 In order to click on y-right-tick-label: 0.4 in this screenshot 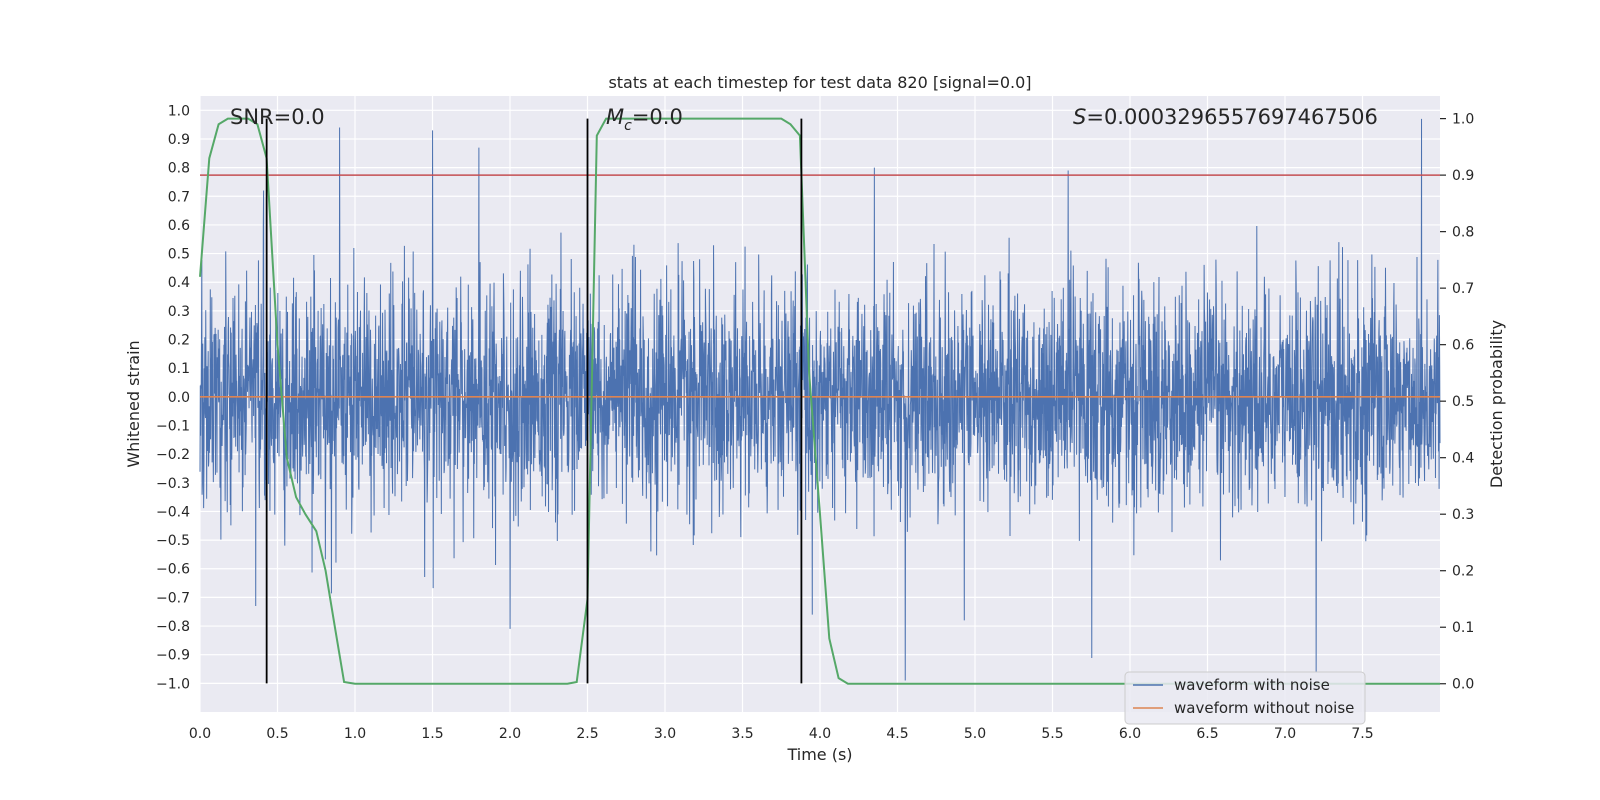, I will do `click(1463, 459)`.